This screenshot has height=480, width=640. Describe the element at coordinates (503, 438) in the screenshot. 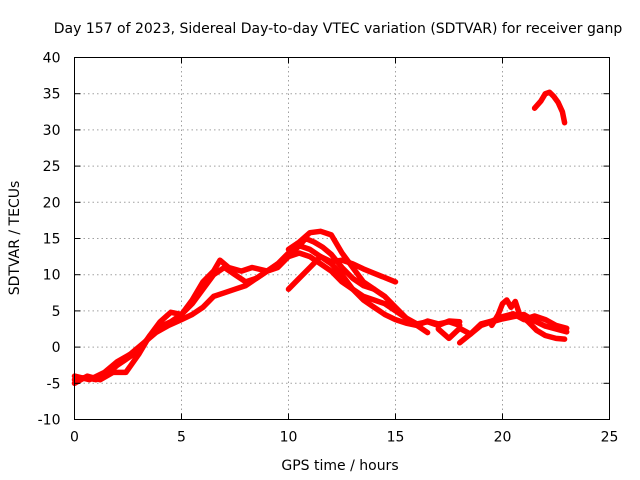

I see `x-tick-label: 20` at that location.